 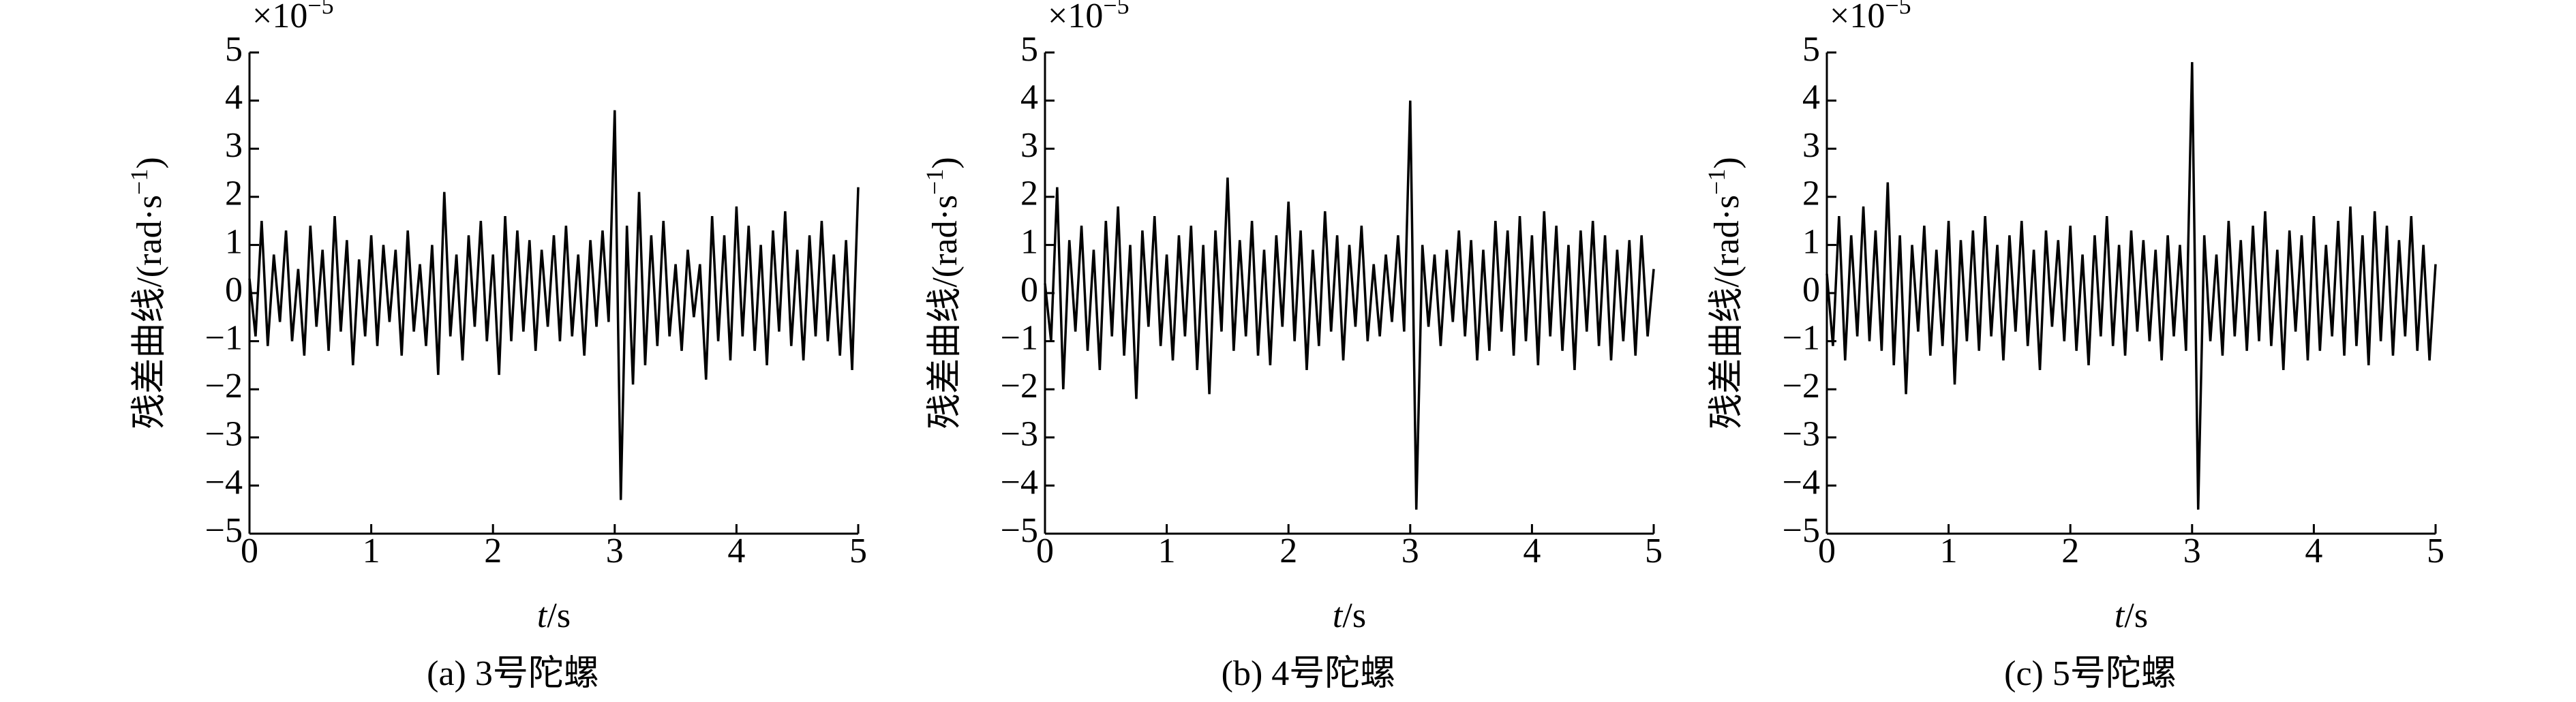 What do you see at coordinates (2090, 673) in the screenshot?
I see `caption: (c) 5号陀螺` at bounding box center [2090, 673].